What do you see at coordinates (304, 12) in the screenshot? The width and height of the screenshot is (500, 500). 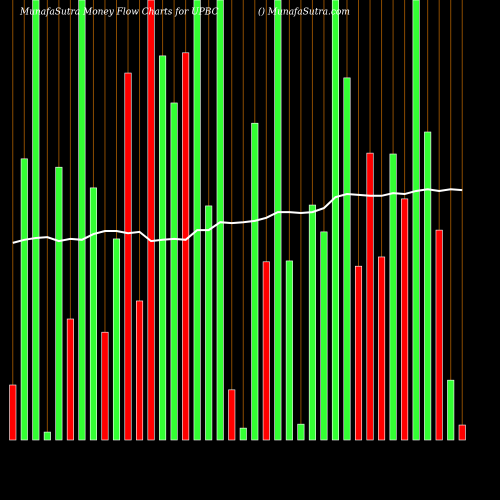 I see `chart-subtitle: () MunafaSutra.com` at bounding box center [304, 12].